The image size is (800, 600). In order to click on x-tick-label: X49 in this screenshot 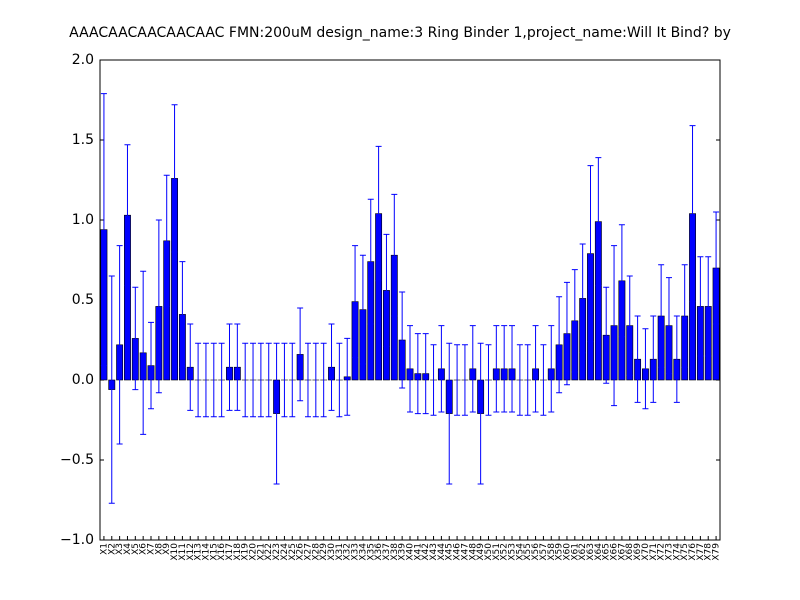, I will do `click(481, 552)`.